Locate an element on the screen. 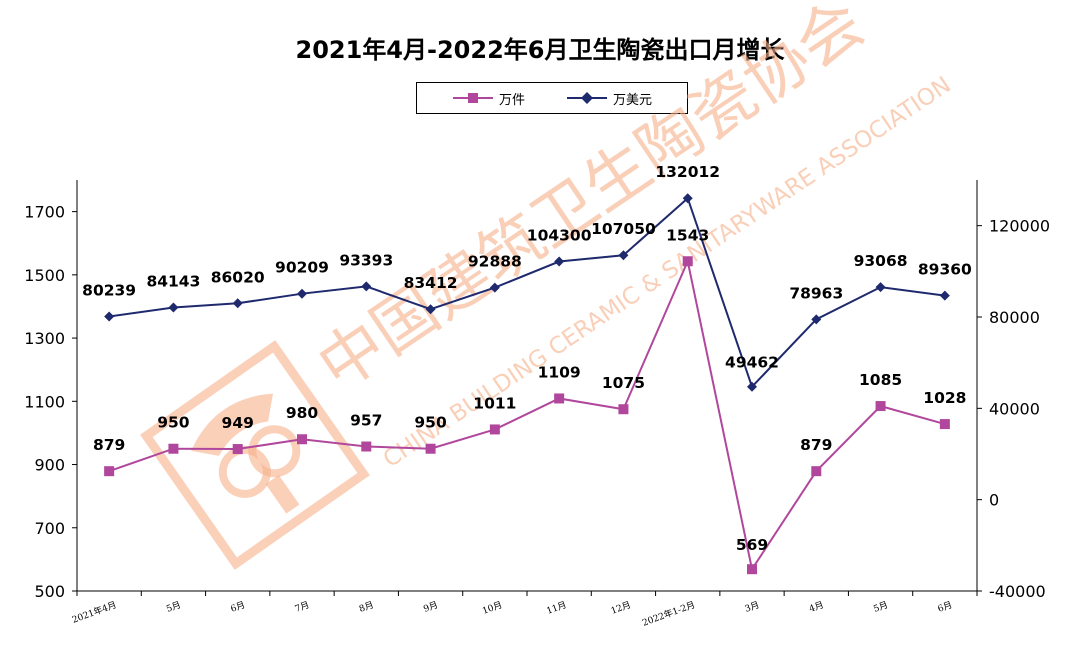  series-1-data-label: 1075 is located at coordinates (623, 383).